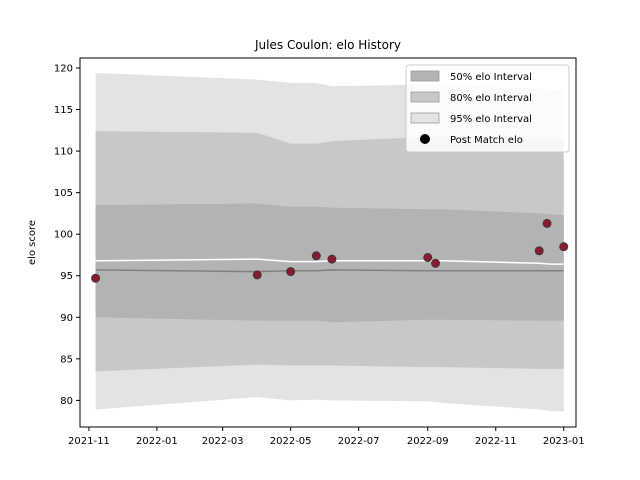 The image size is (640, 480). Describe the element at coordinates (223, 441) in the screenshot. I see `x-tick-label: 2022-03` at that location.